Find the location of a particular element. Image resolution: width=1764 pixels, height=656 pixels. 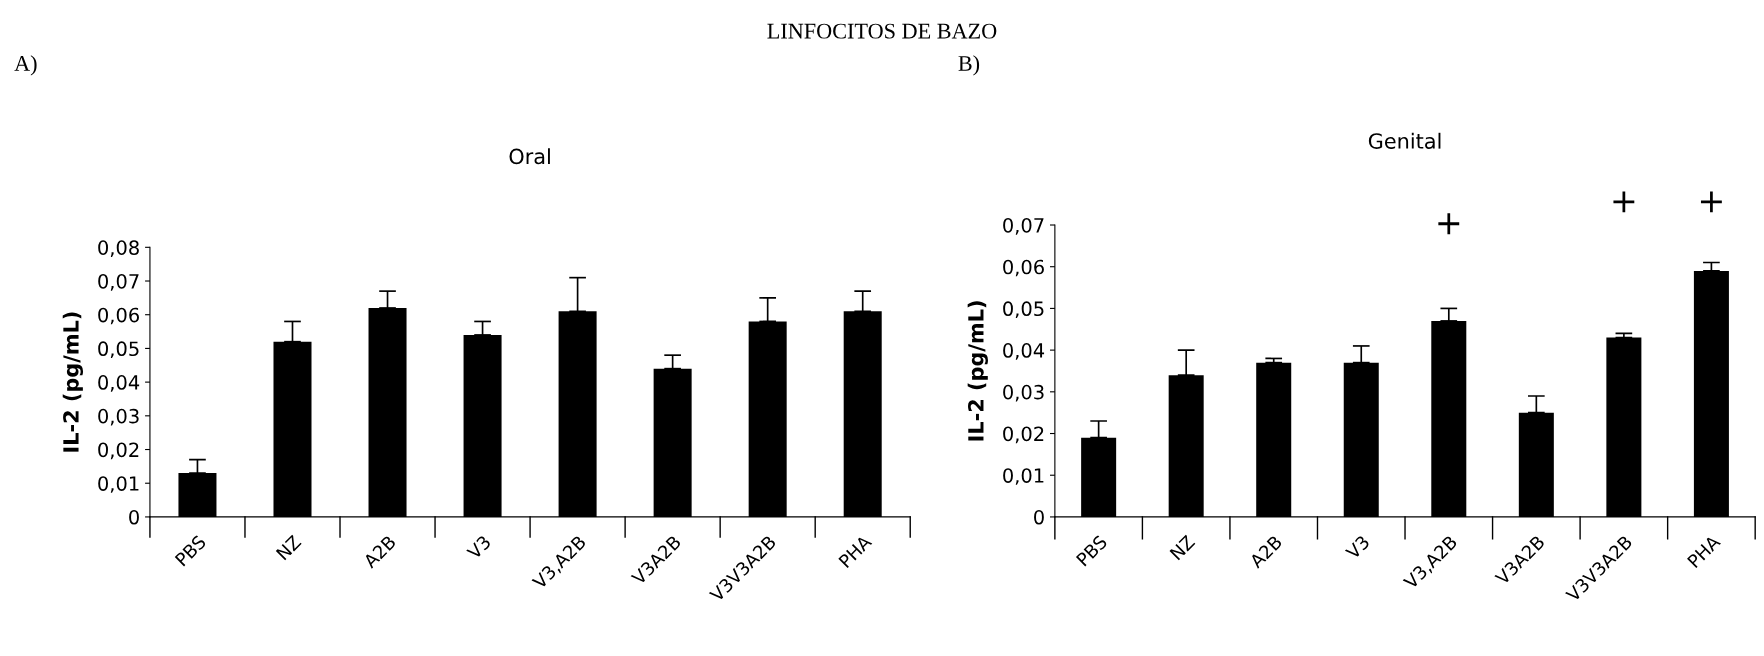

y-tick-label: 0,08 is located at coordinates (118, 248).